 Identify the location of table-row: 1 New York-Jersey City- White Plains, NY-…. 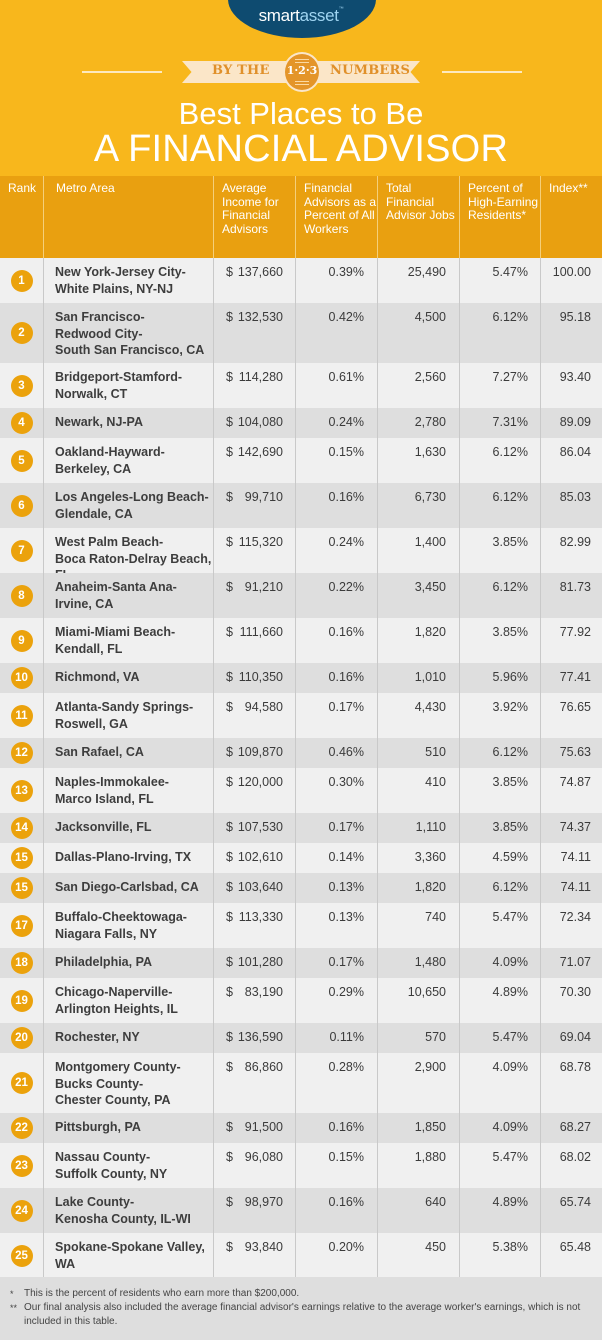
(301, 280).